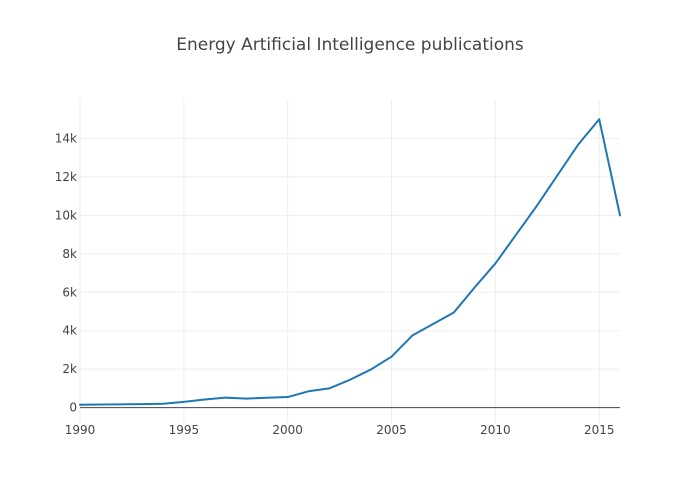 The image size is (700, 500). I want to click on y-tick-label: 14k, so click(66, 138).